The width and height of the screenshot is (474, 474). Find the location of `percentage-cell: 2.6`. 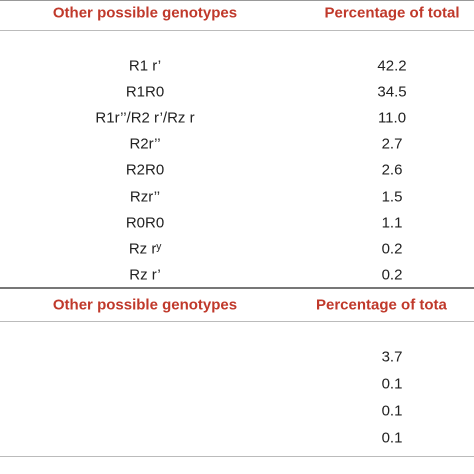

percentage-cell: 2.6 is located at coordinates (392, 170).